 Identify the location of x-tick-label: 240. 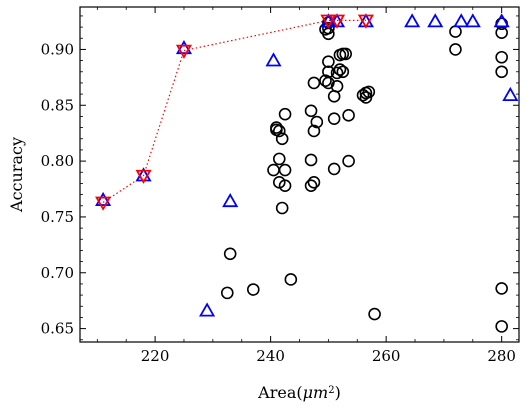
(270, 356).